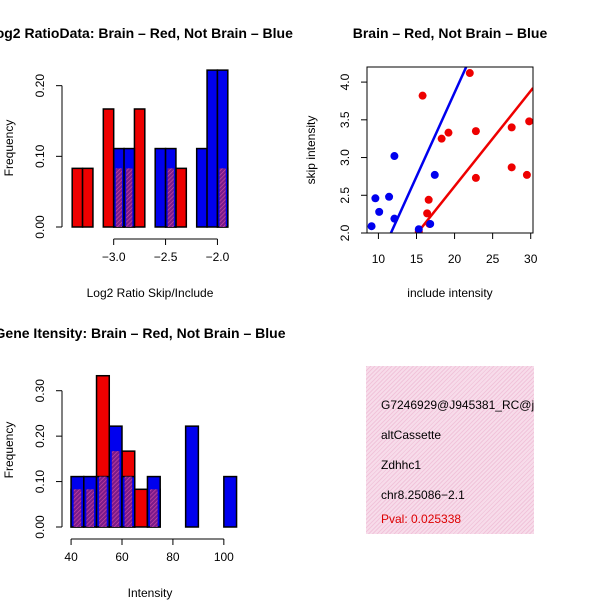 The height and width of the screenshot is (600, 600). I want to click on chart3-x-tick-label-2: 80, so click(173, 557).